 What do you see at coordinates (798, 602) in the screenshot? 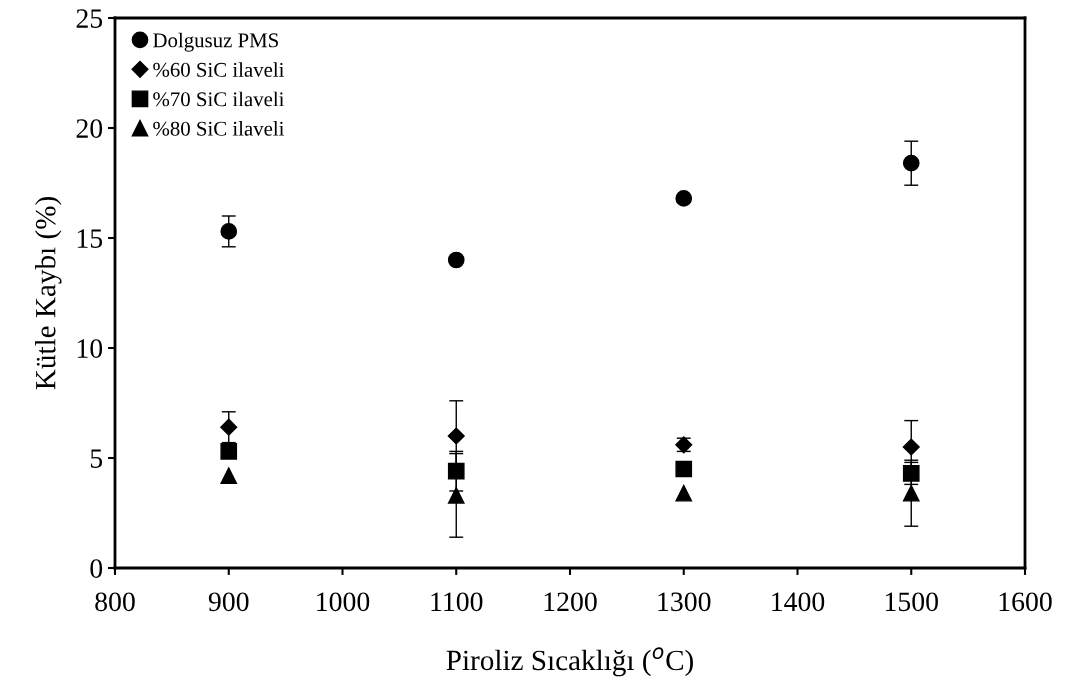
I see `x-tick-label: 1400` at bounding box center [798, 602].